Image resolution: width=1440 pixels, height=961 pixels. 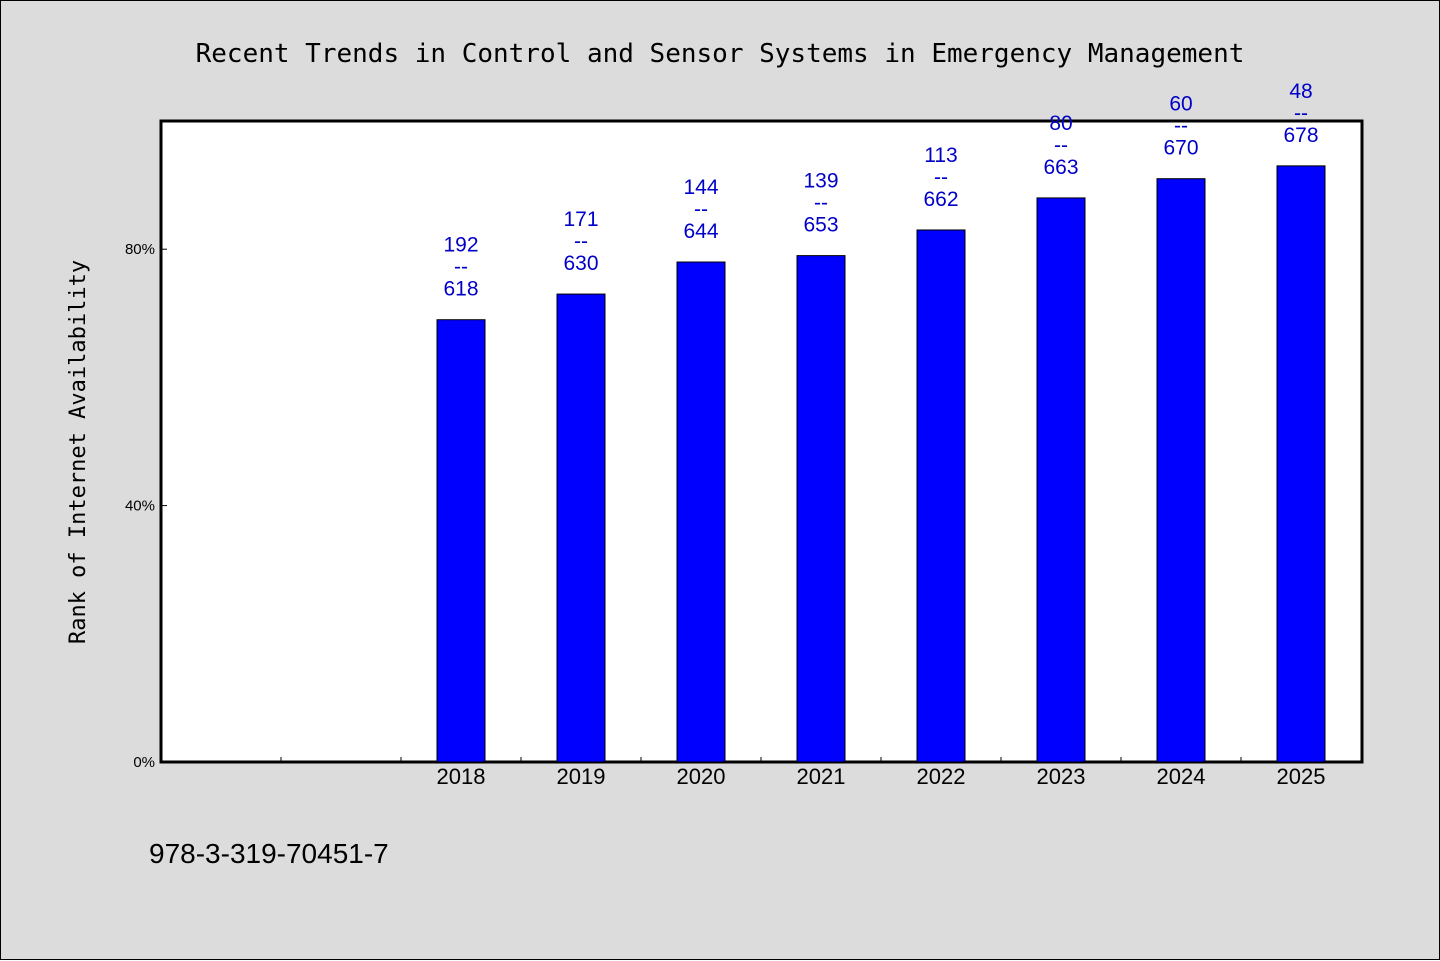 I want to click on data-label-bottom: 630, so click(x=580, y=263).